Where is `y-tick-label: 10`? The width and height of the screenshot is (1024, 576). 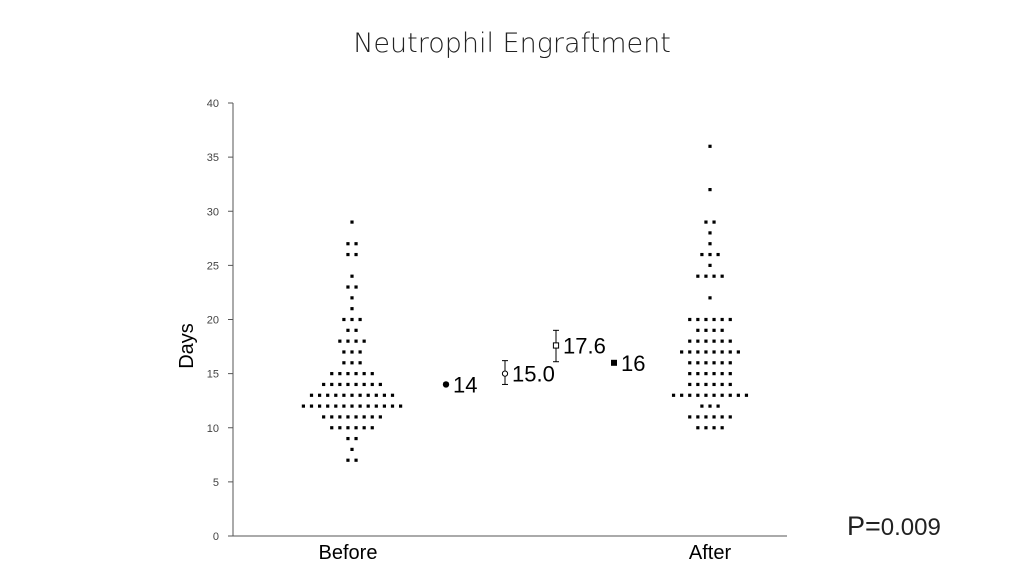
y-tick-label: 10 is located at coordinates (213, 429).